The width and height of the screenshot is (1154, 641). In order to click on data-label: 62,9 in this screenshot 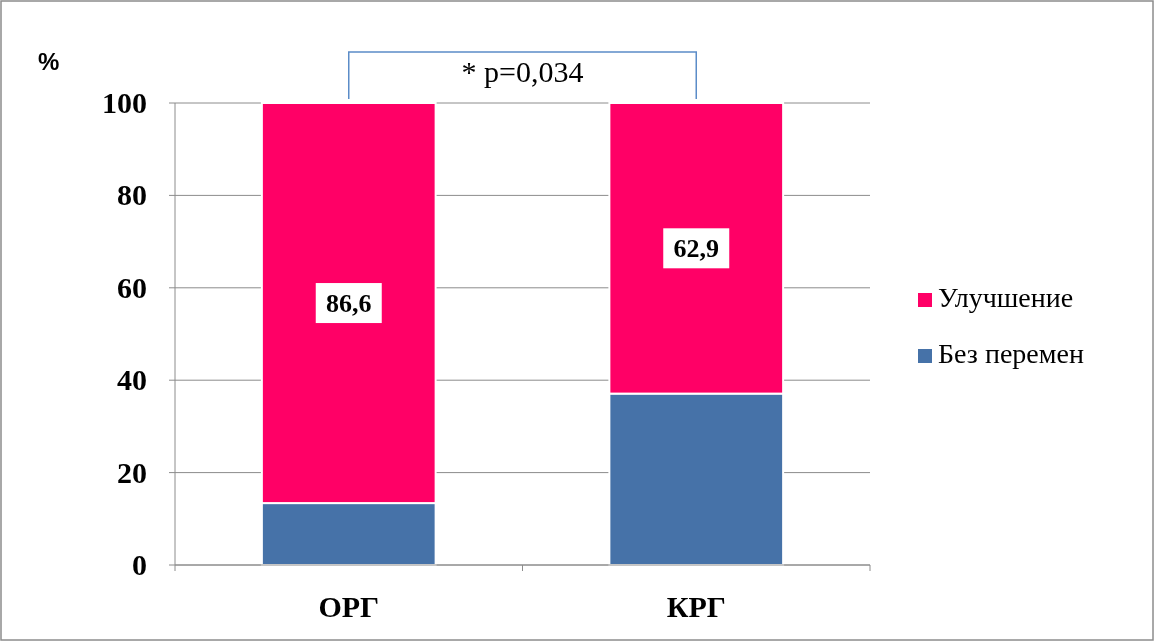, I will do `click(696, 249)`.